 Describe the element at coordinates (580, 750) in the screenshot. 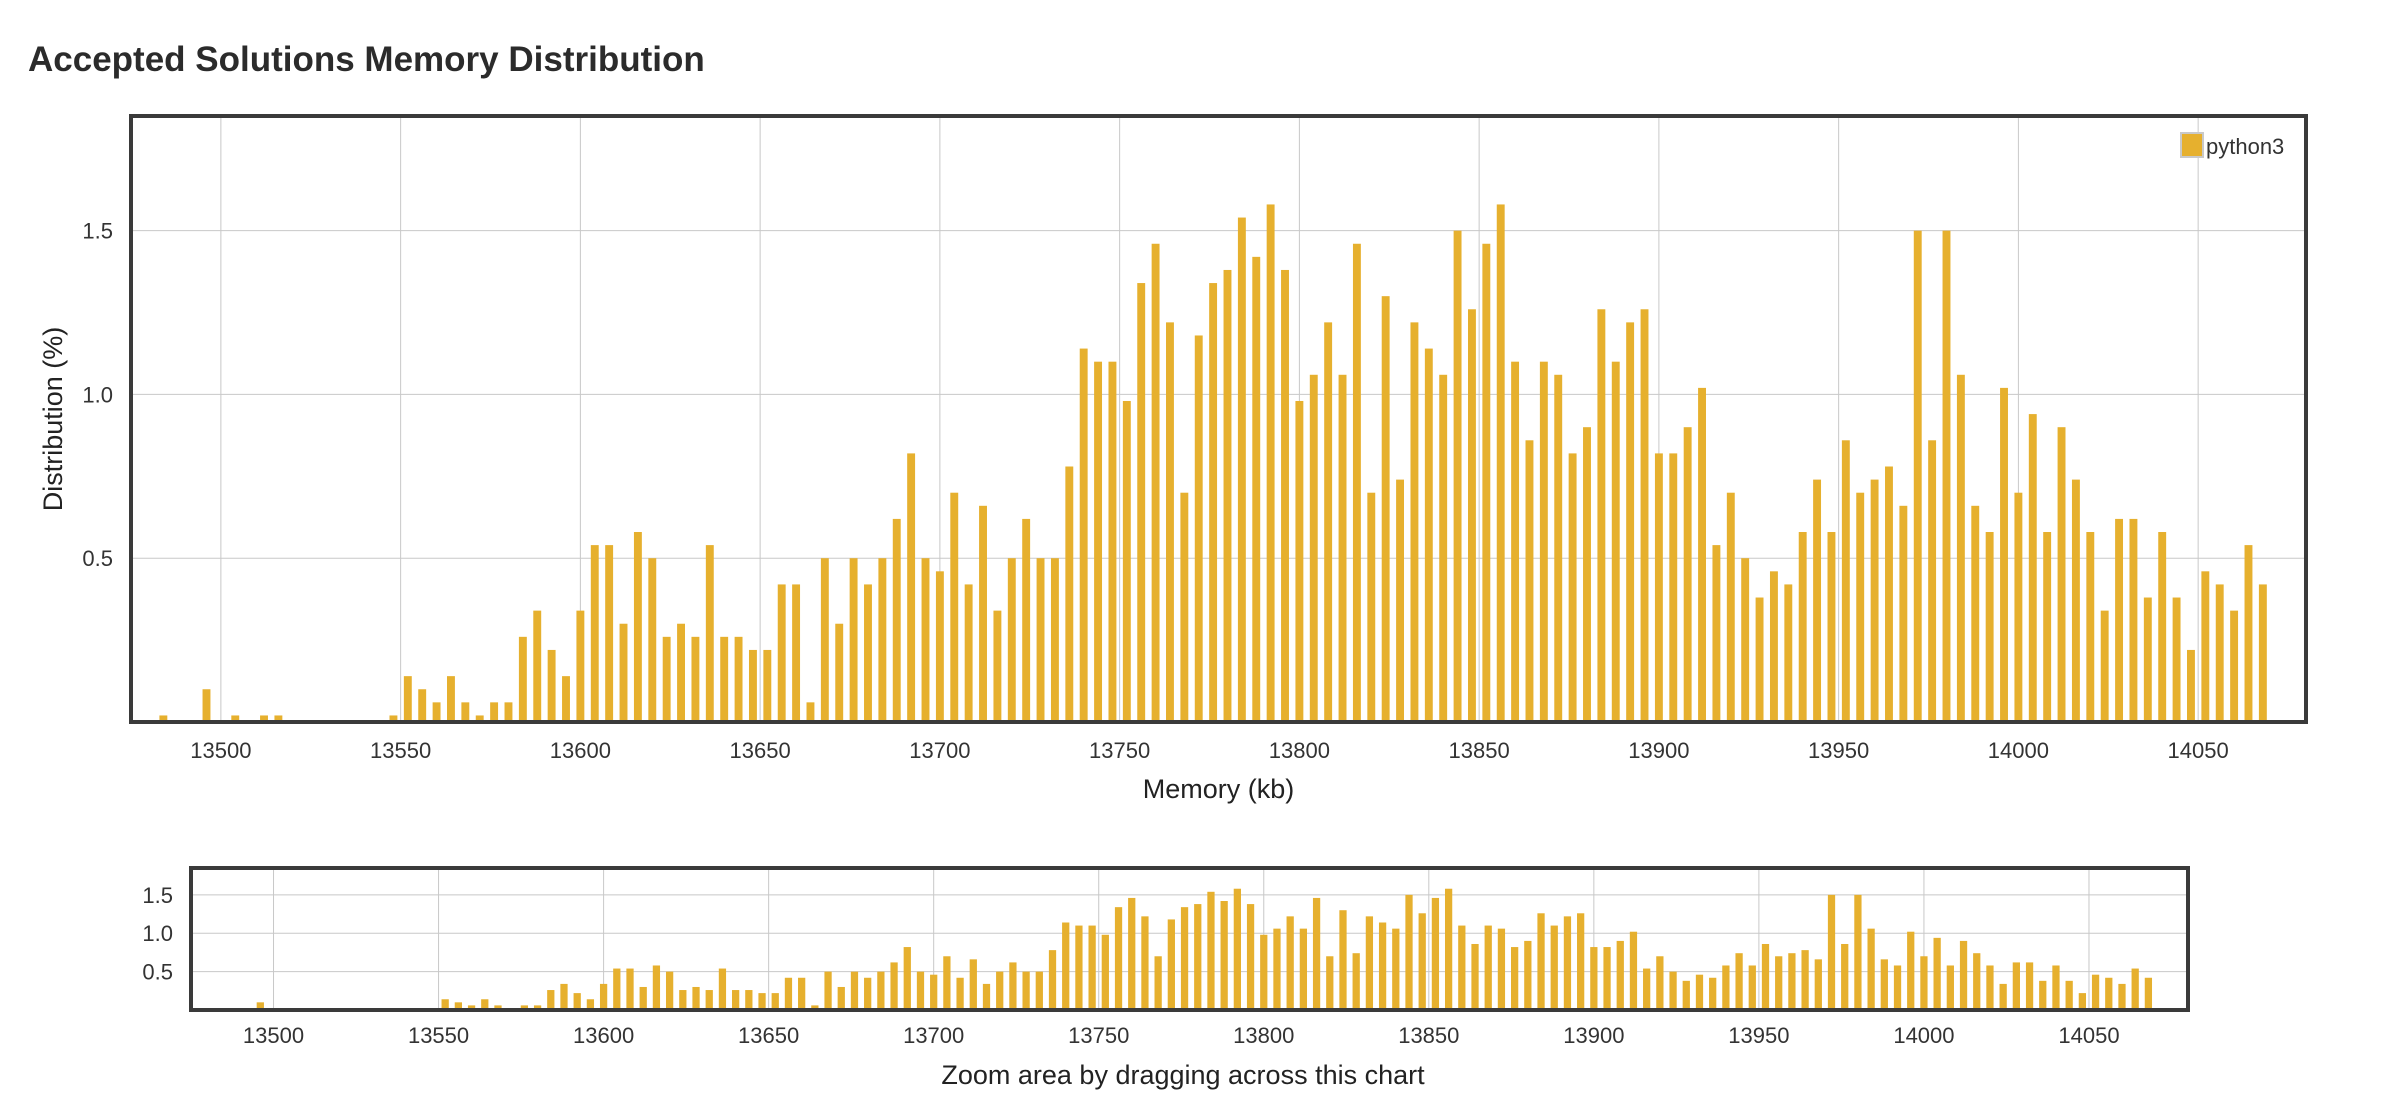

I see `x-tick-label: 13600` at that location.